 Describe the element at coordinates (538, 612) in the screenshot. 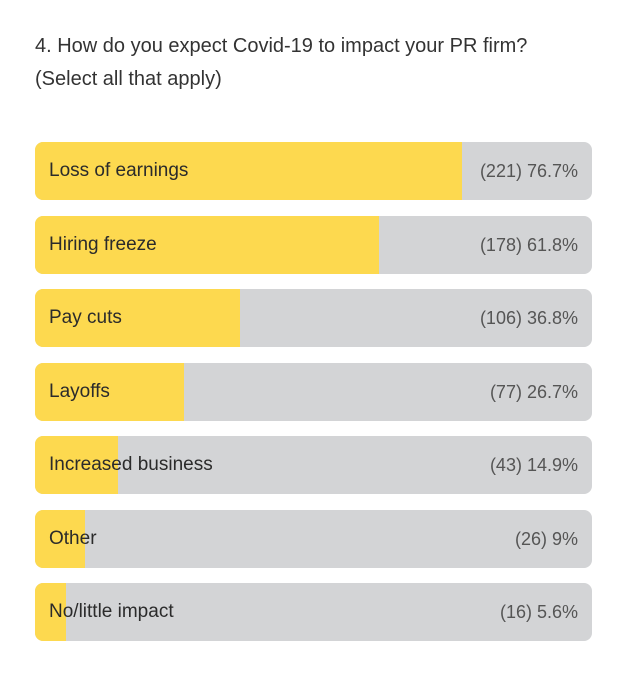

I see `value-label: (16) 5.6%` at that location.